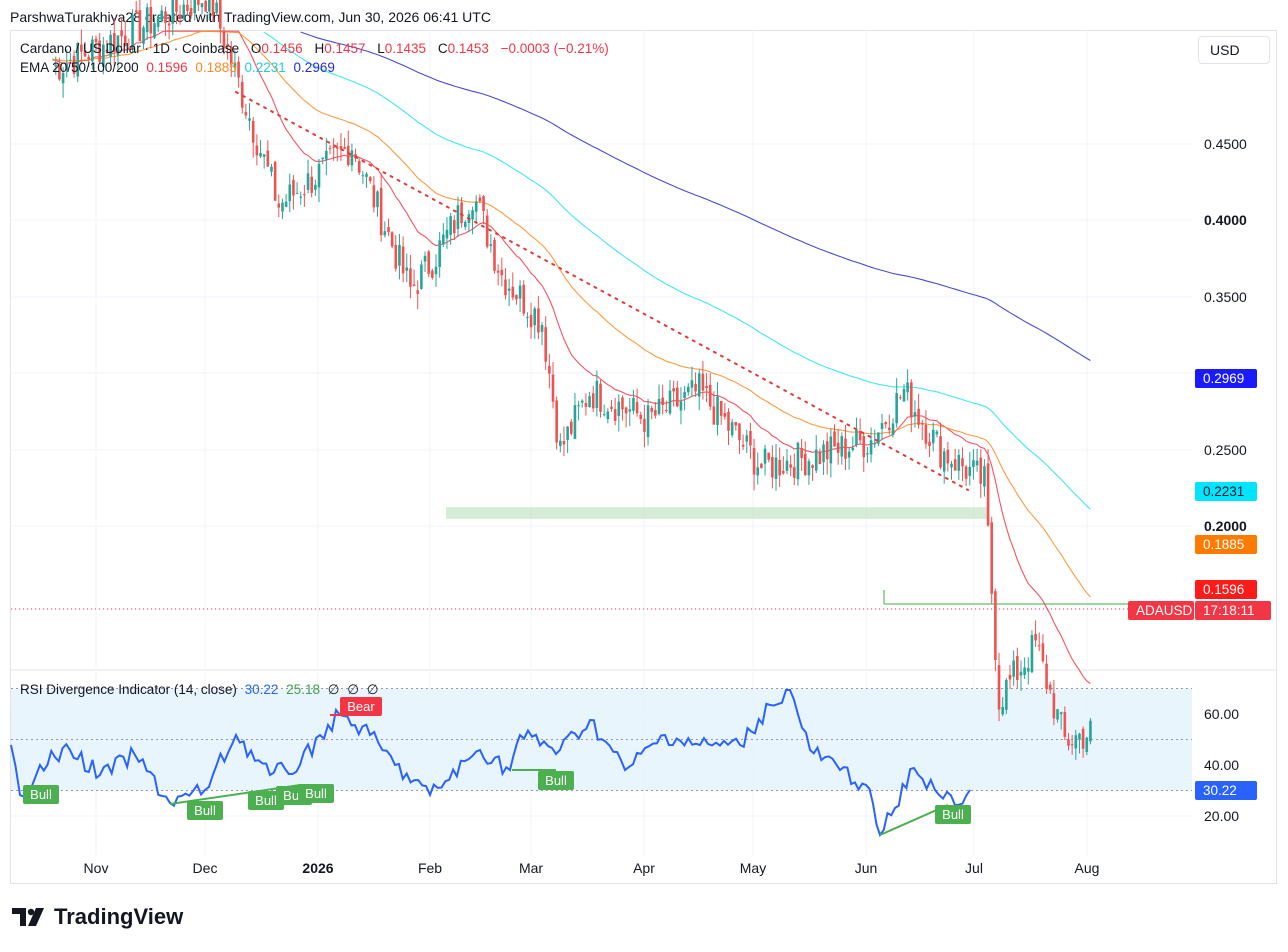 Image resolution: width=1288 pixels, height=952 pixels. Describe the element at coordinates (753, 868) in the screenshot. I see `time-tick-label: May` at that location.